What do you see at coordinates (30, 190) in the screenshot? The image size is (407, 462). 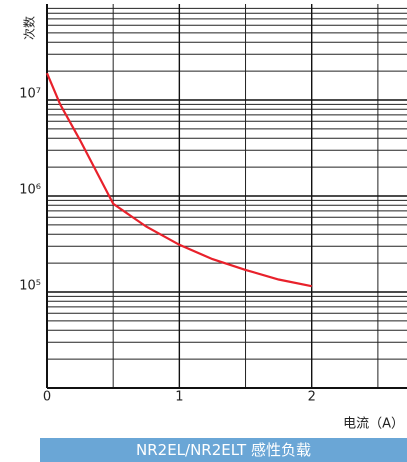 I see `y-tick-label: 10⁶` at bounding box center [30, 190].